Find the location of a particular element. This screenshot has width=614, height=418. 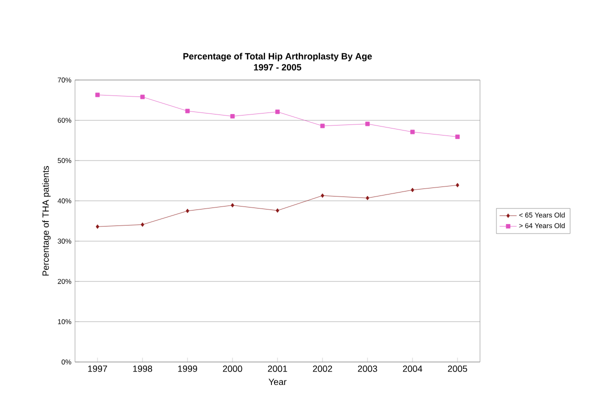

y-axis-title: Percentage of THA patients is located at coordinates (46, 221).